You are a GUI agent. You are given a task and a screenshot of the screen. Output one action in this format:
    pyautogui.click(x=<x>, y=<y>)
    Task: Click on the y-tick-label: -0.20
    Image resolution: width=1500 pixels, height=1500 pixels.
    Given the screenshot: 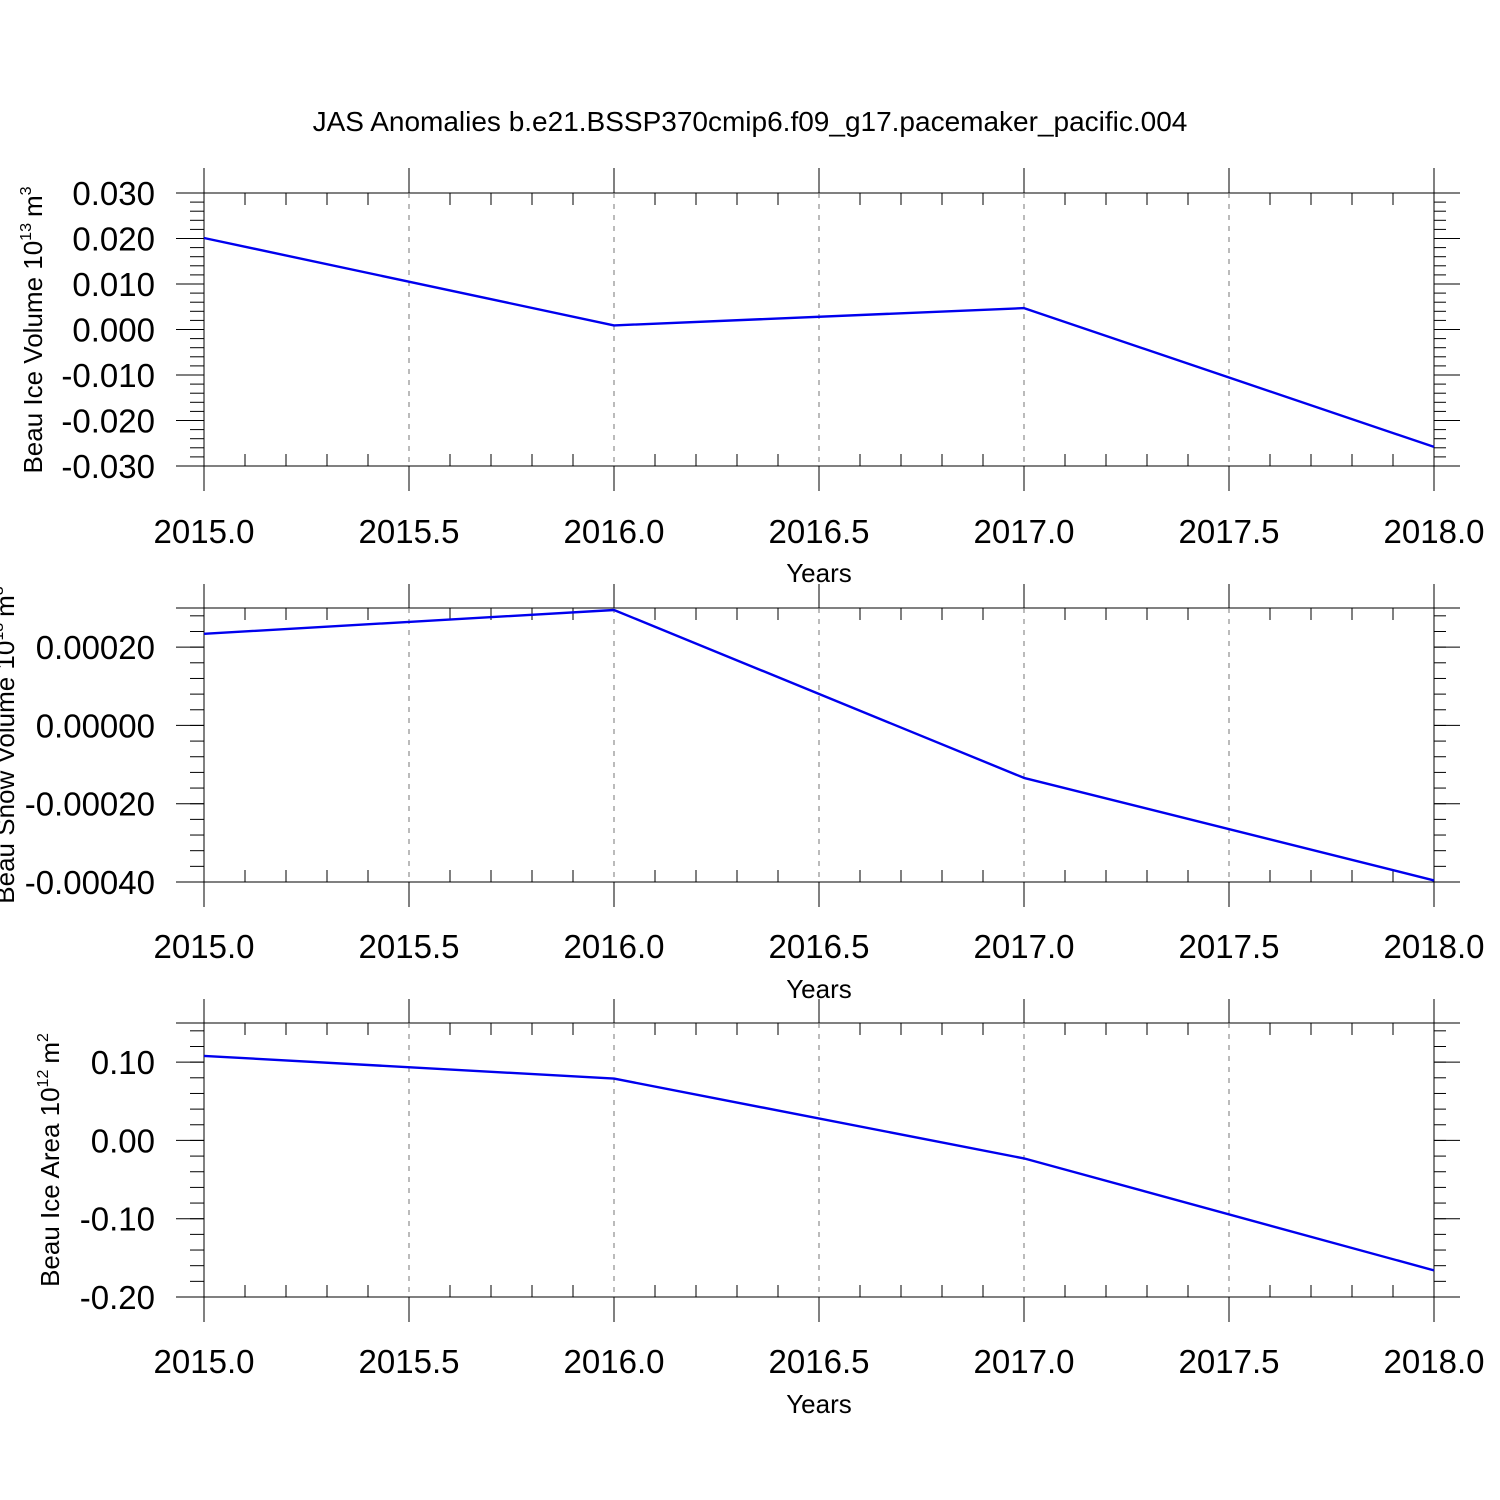 What is the action you would take?
    pyautogui.click(x=117, y=1297)
    